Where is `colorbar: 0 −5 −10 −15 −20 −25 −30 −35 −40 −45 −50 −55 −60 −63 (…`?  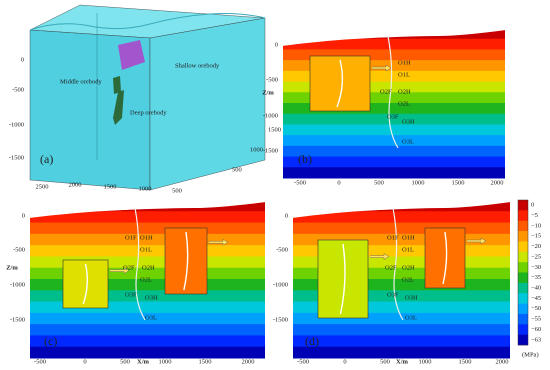 colorbar: 0 −5 −10 −15 −20 −25 −30 −35 −40 −45 −50 −55 −60 −63 (… is located at coordinates (529, 278).